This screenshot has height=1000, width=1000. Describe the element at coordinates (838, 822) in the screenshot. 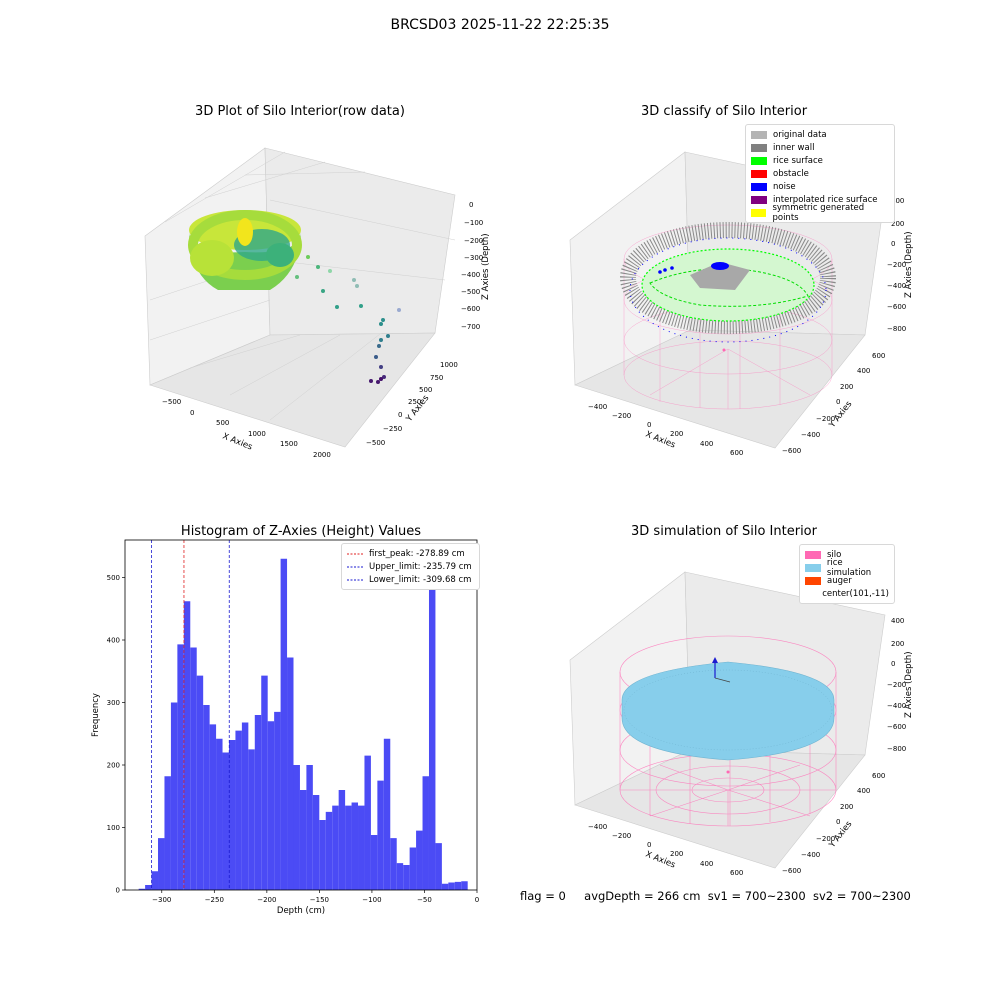

I see `simulation-ytick: 0` at that location.